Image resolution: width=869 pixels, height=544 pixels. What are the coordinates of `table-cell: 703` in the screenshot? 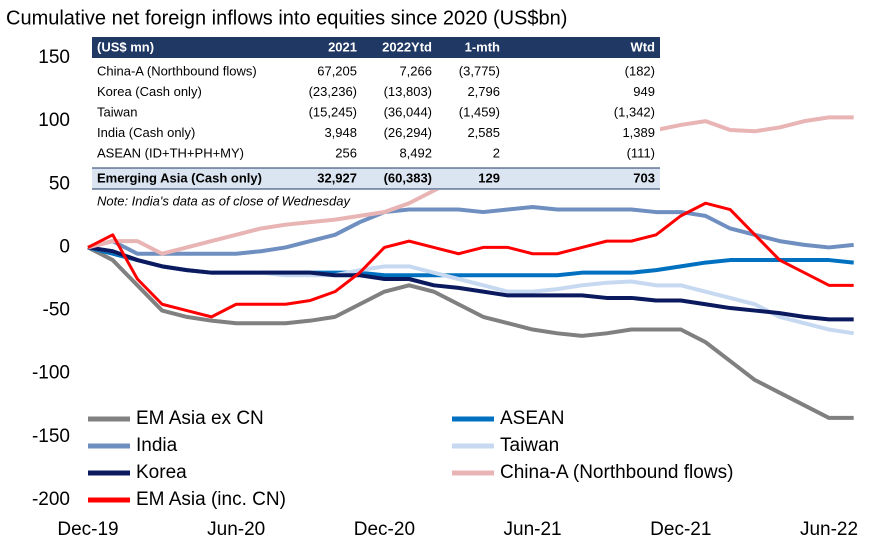 It's located at (644, 177).